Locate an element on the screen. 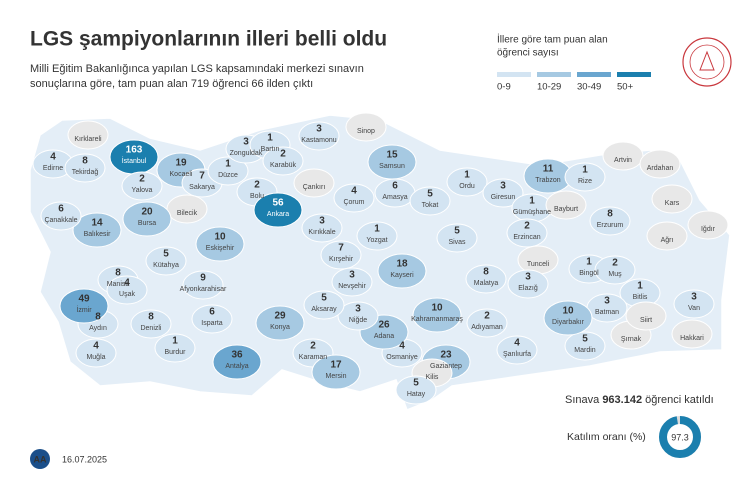 Image resolution: width=753 pixels, height=481 pixels. emblem is located at coordinates (707, 62).